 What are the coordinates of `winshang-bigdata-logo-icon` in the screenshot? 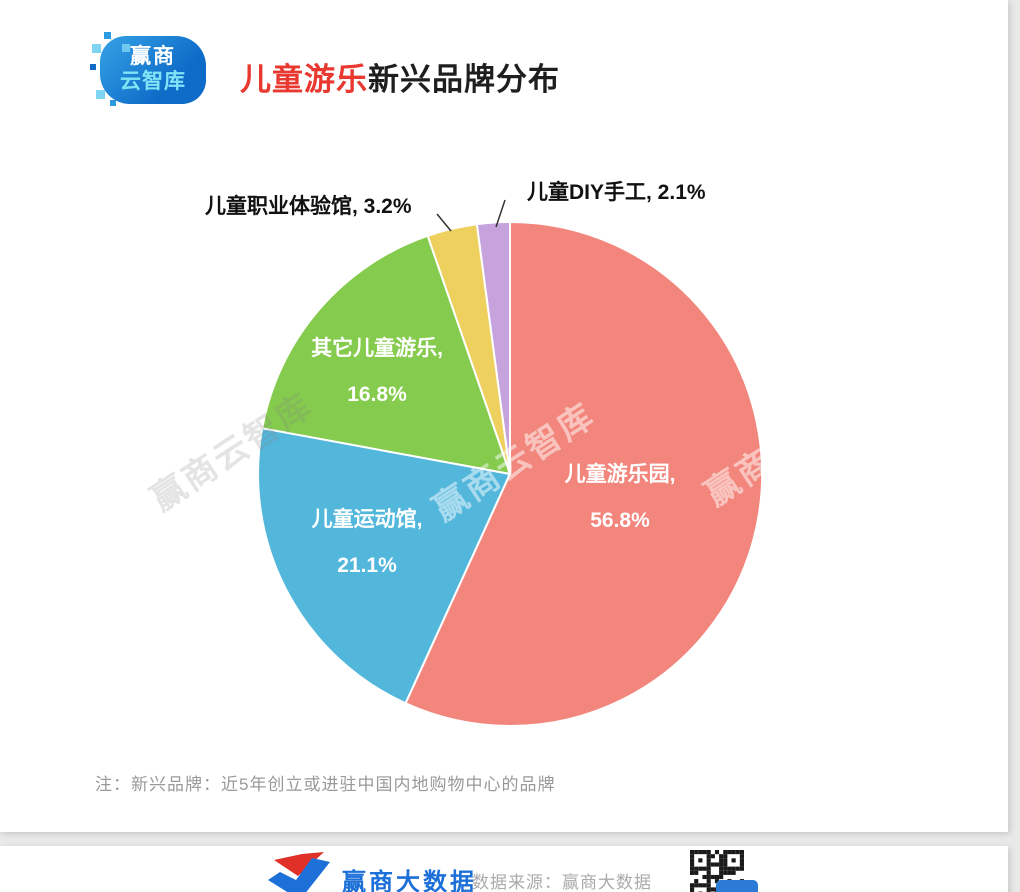 It's located at (299, 872).